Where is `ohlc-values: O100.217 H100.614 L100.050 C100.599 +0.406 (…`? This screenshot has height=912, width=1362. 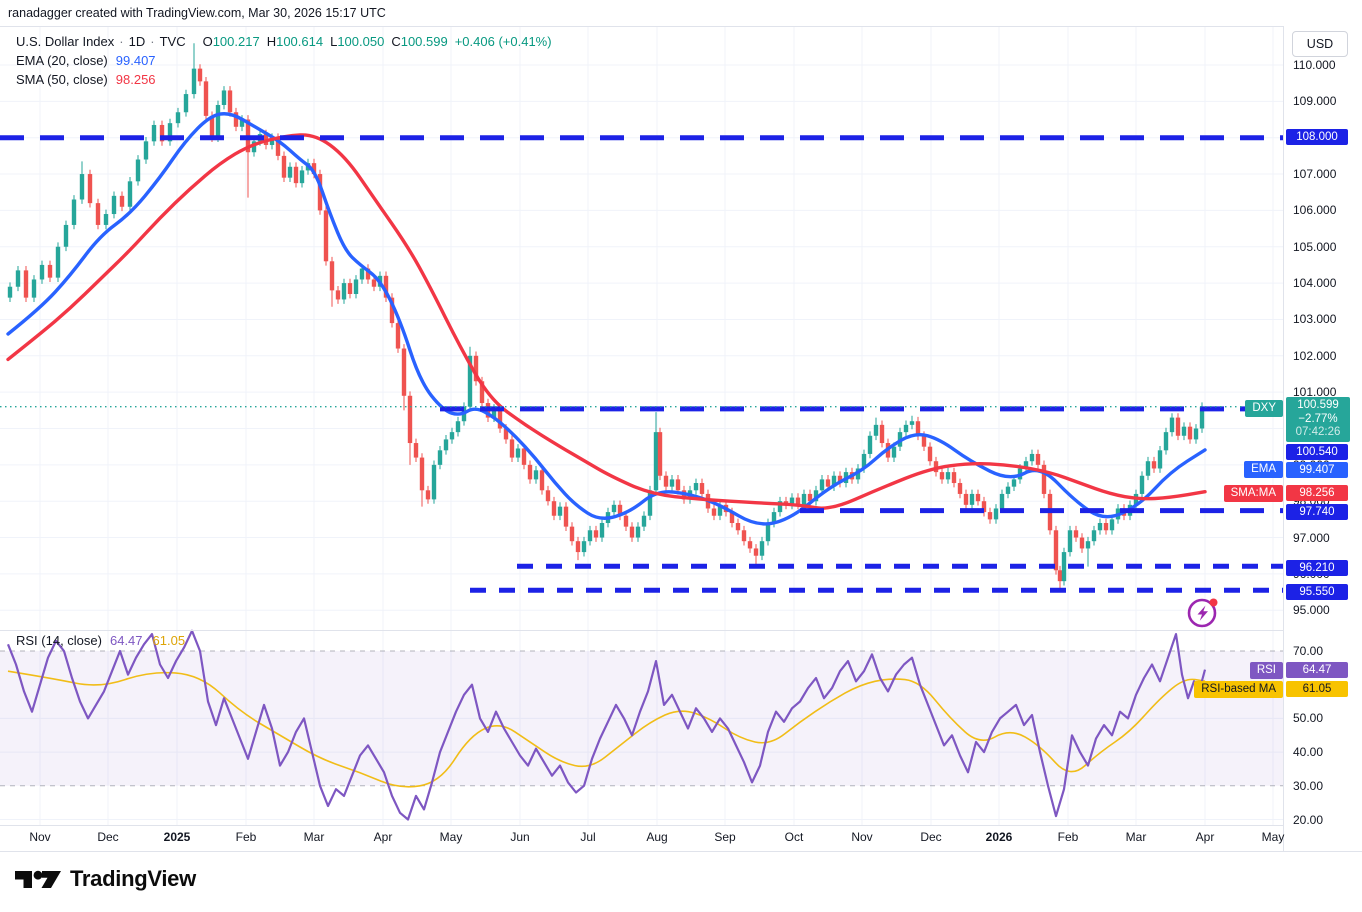 ohlc-values: O100.217 H100.614 L100.050 C100.599 +0.406 (… is located at coordinates (377, 41).